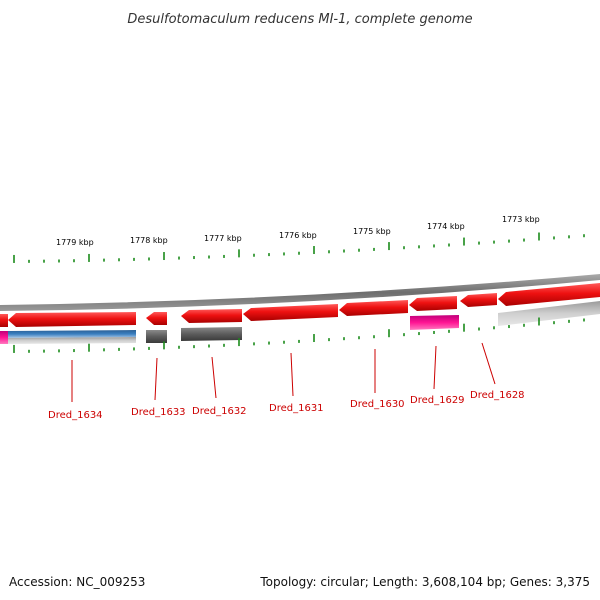 Image resolution: width=600 pixels, height=600 pixels. Describe the element at coordinates (549, 294) in the screenshot. I see `gene-arrow-right-edge` at that location.